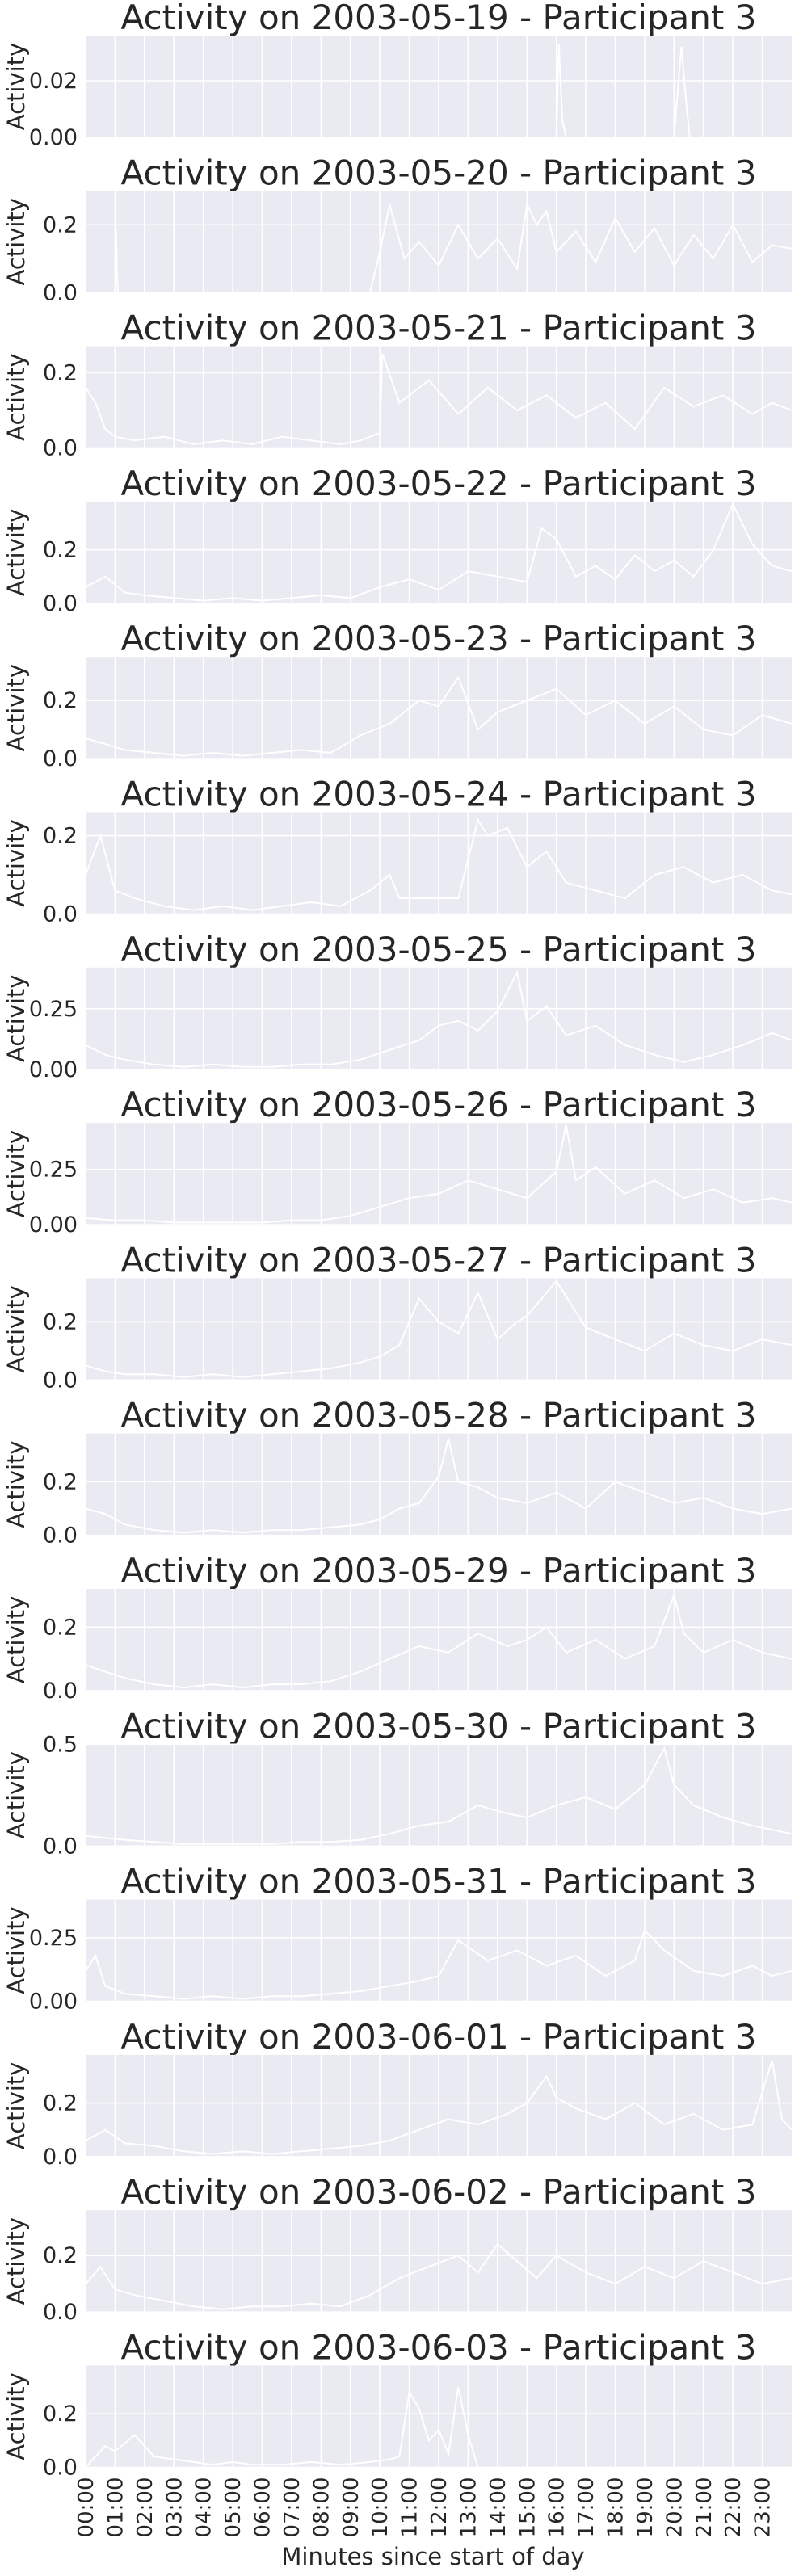 The width and height of the screenshot is (799, 2576). What do you see at coordinates (763, 2507) in the screenshot?
I see `x-tick-label: 23:00` at bounding box center [763, 2507].